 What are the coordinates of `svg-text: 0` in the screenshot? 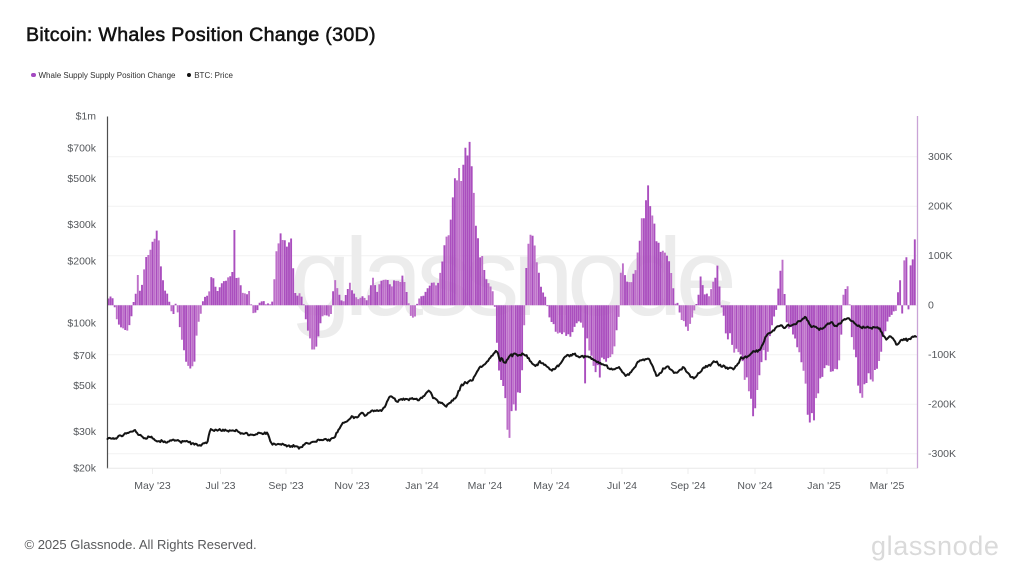 It's located at (931, 306).